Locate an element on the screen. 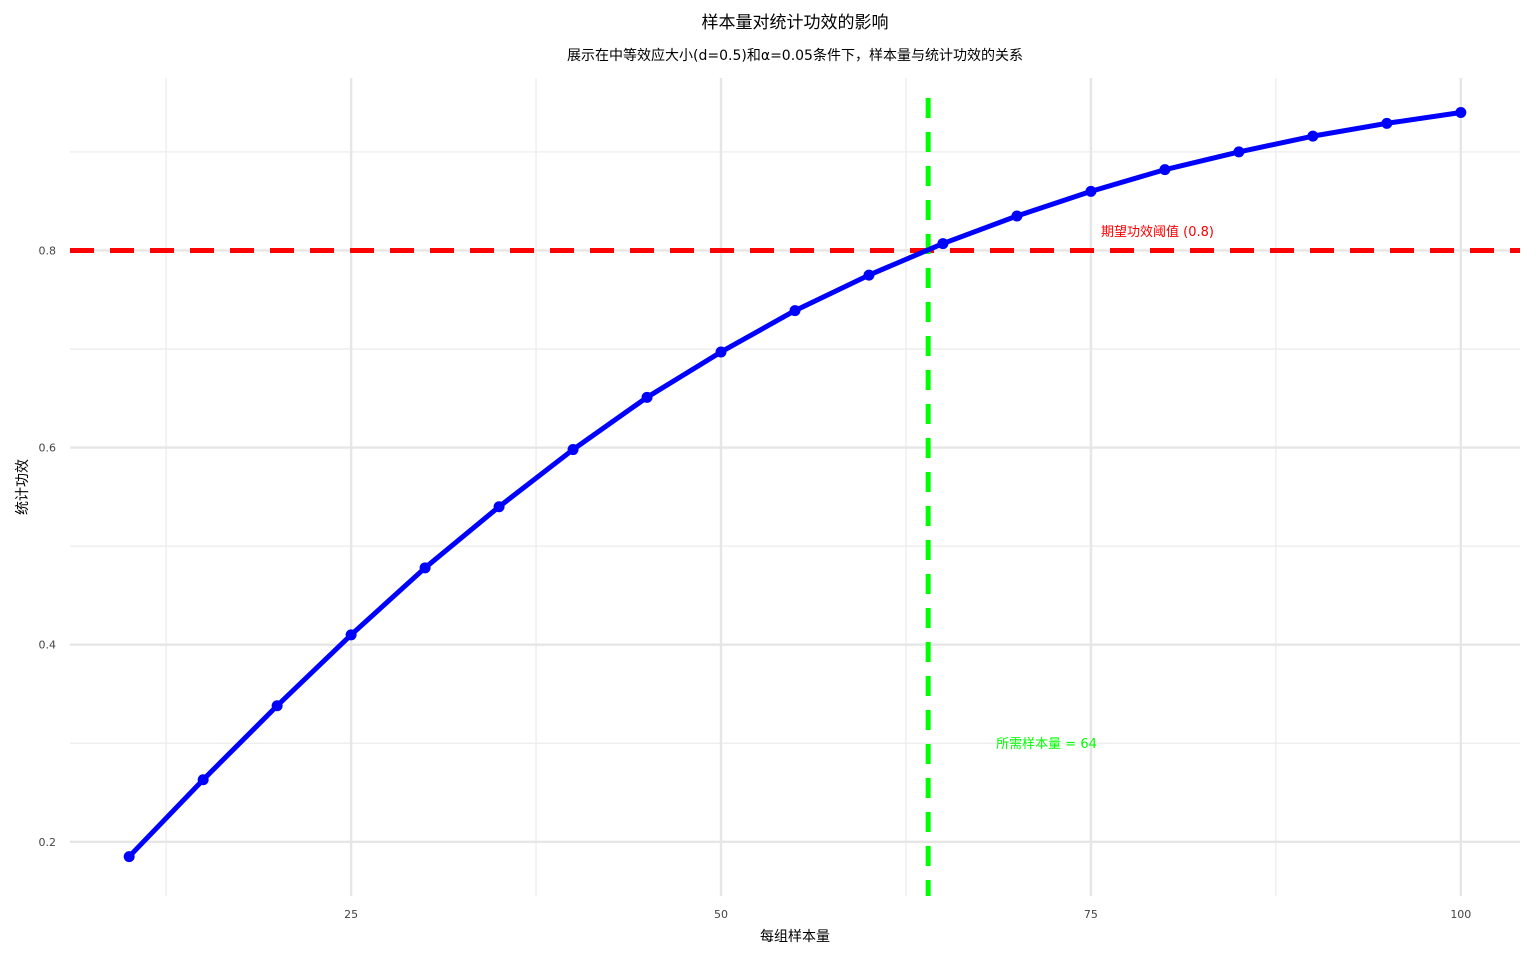 This screenshot has height=960, width=1536. chart-subtitle: 展示在中等效应大小(d=0.5)和α=0.05条件下，样本量与统计功效的关系 is located at coordinates (795, 55).